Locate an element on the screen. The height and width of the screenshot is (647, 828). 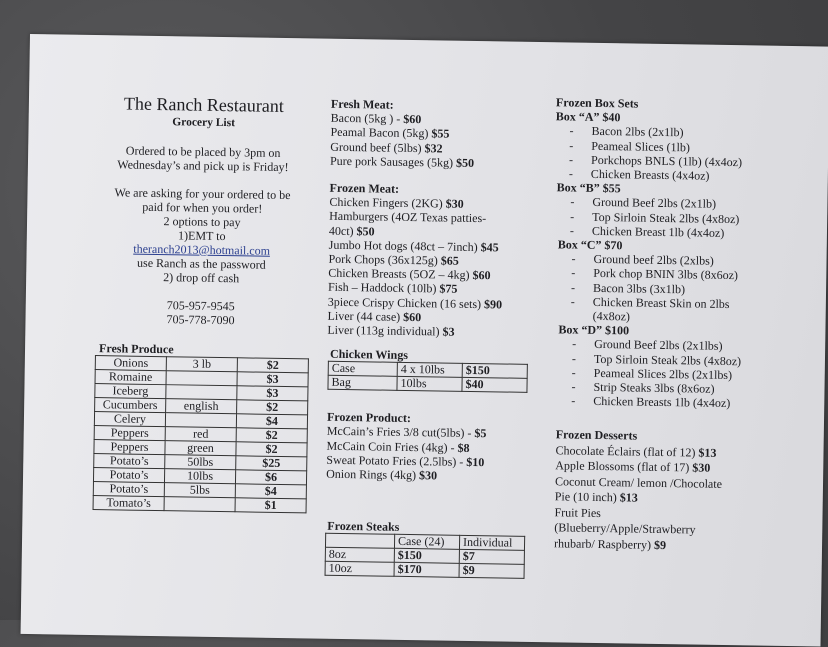
box-item-text: Peameal Slices (1lb) is located at coordinates (640, 146).